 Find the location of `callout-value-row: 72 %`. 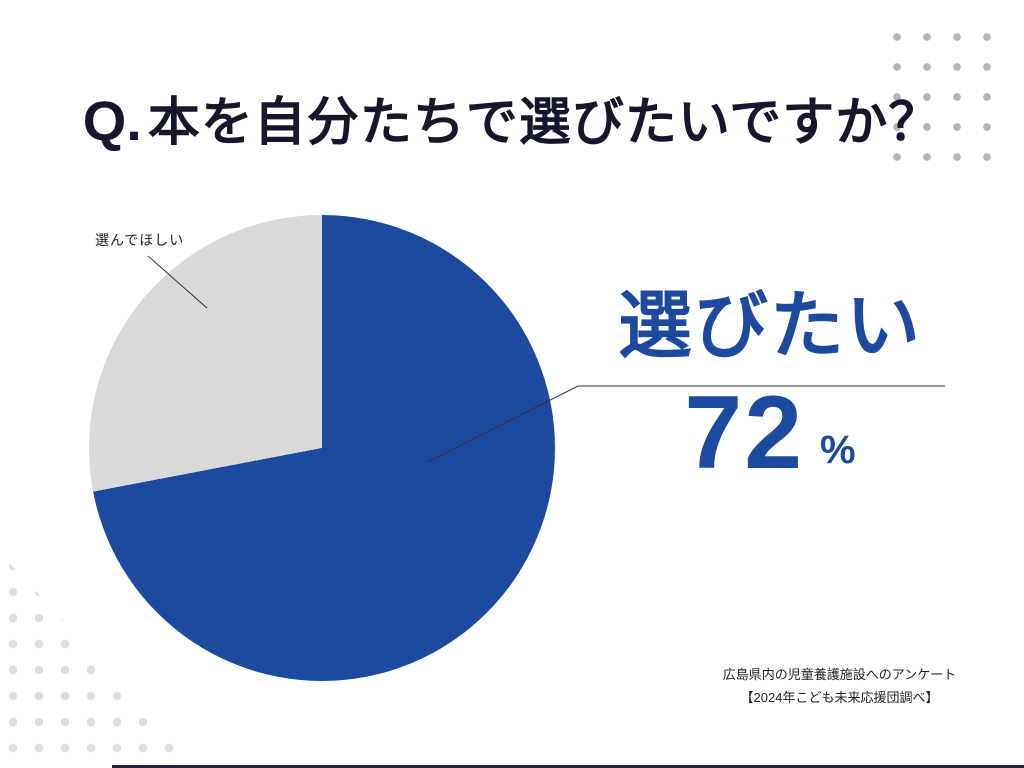

callout-value-row: 72 % is located at coordinates (770, 432).